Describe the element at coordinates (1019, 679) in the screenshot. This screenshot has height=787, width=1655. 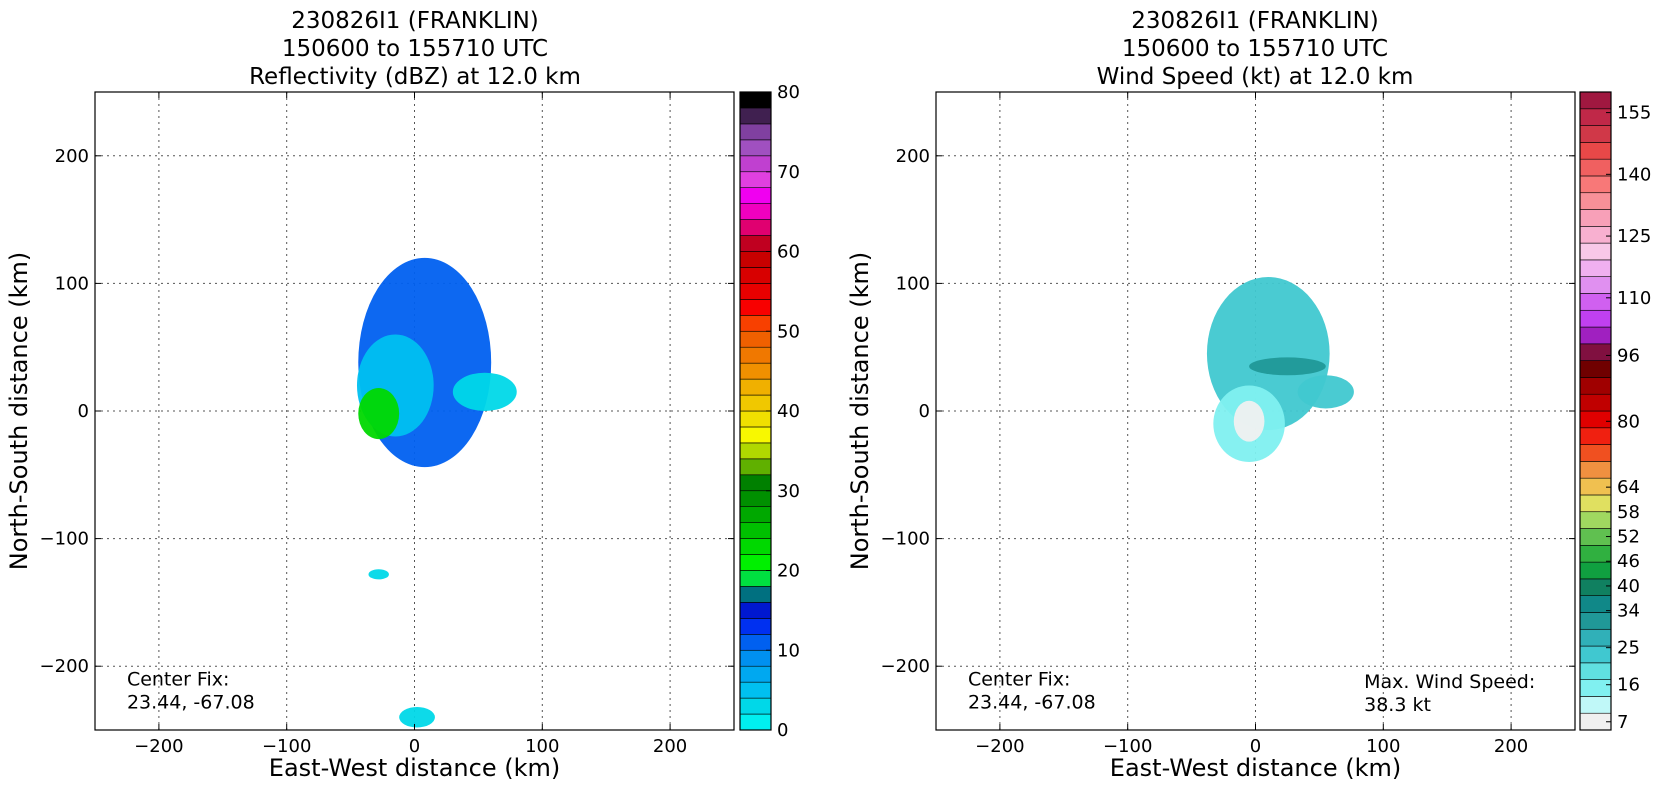
I see `annotation-0-line-0: Center Fix:` at that location.